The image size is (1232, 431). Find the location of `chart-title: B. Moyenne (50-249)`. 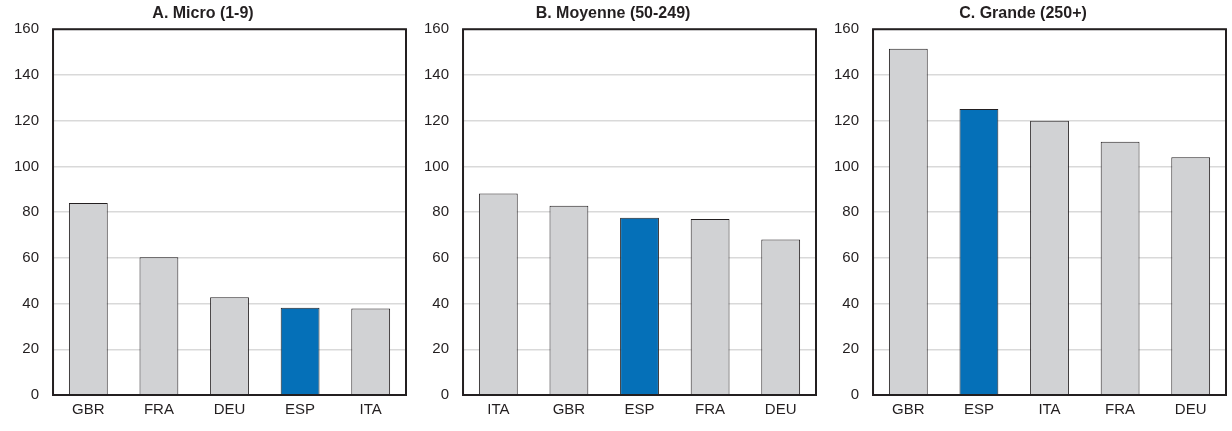

chart-title: B. Moyenne (50-249) is located at coordinates (613, 13).